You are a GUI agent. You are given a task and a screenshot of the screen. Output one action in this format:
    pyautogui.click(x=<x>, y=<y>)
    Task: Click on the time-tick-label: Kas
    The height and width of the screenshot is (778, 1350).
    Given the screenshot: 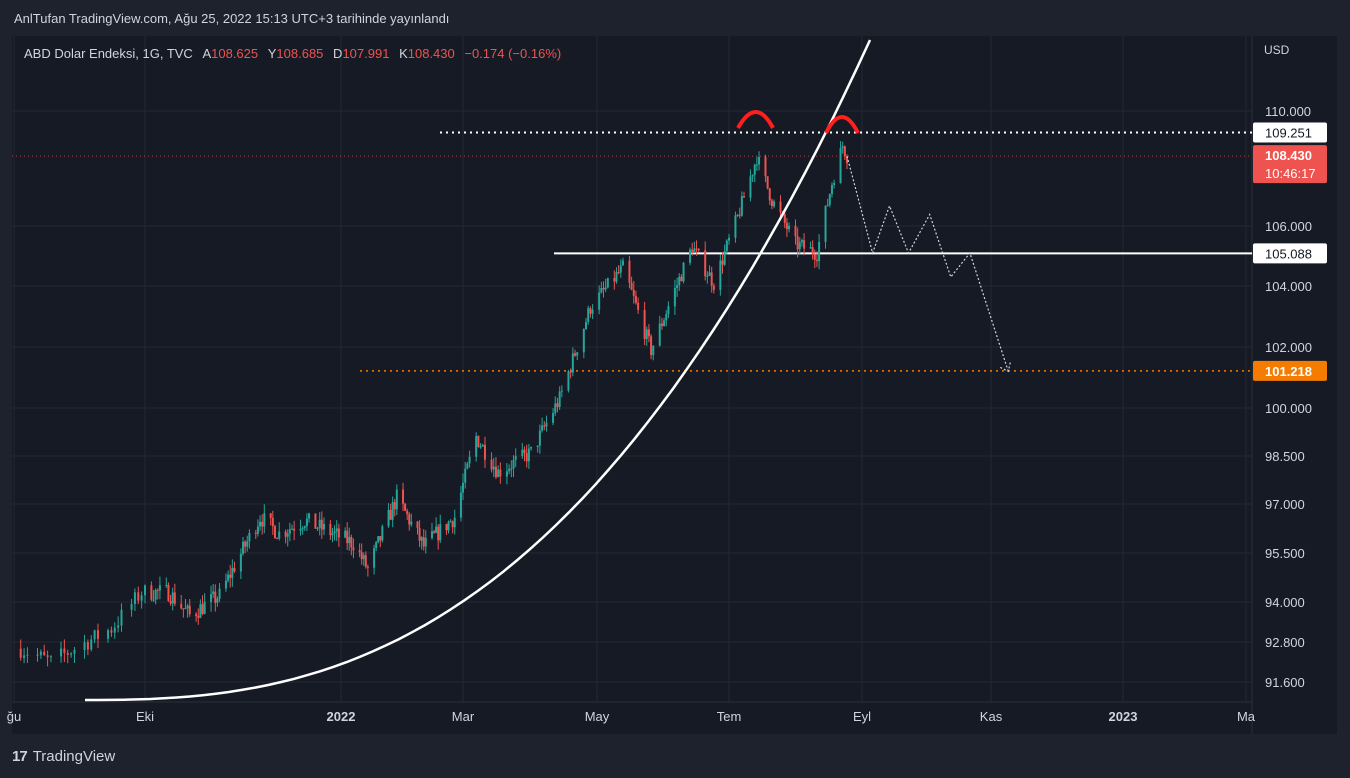 What is the action you would take?
    pyautogui.click(x=991, y=716)
    